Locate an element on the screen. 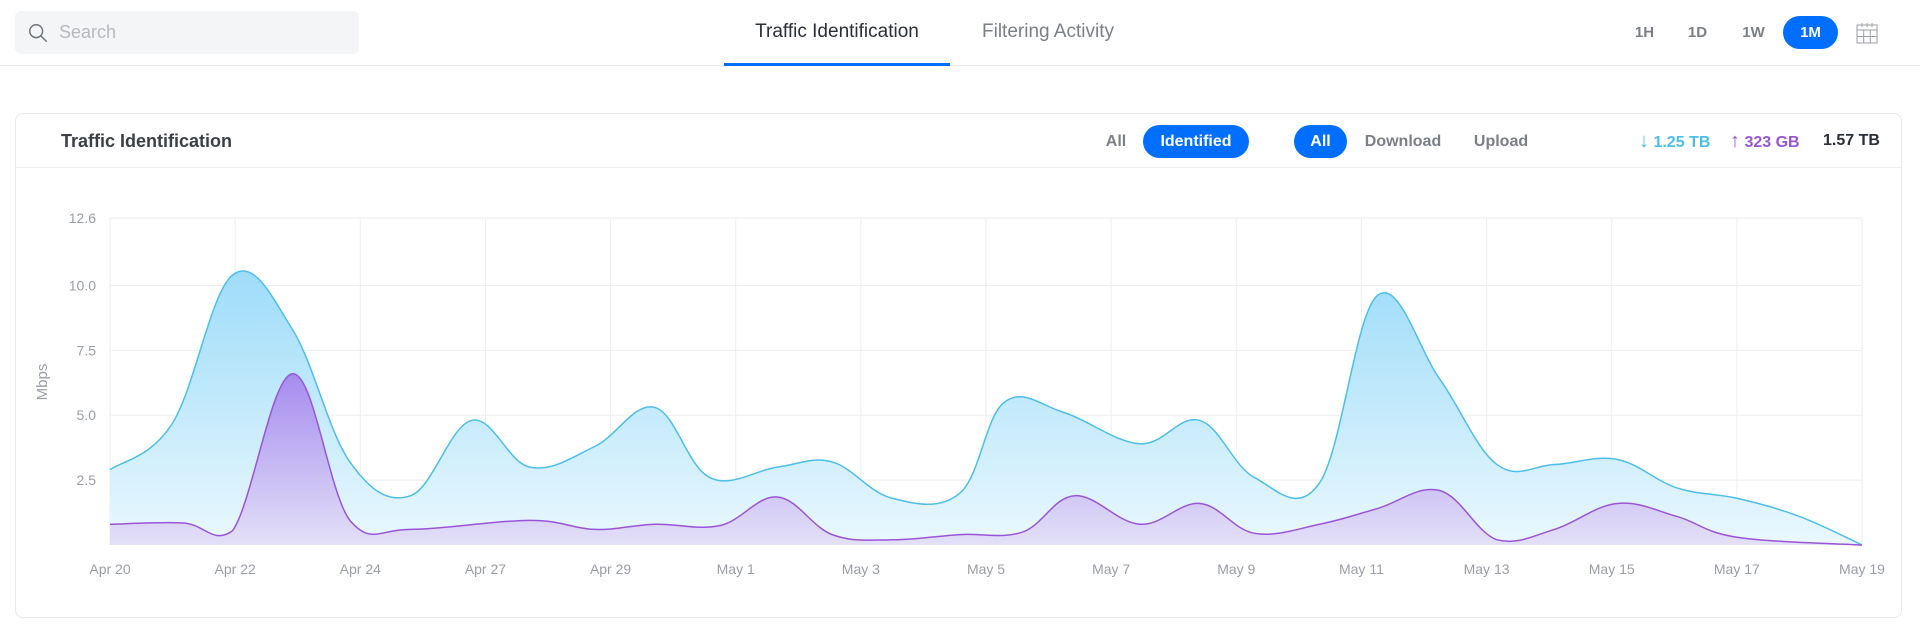 The image size is (1920, 632). x-tick-label: Apr 20 is located at coordinates (109, 569).